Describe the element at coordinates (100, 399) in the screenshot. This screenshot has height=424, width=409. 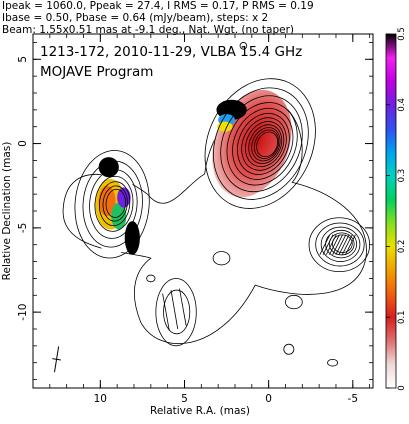
I see `x-tick-label: 10` at that location.